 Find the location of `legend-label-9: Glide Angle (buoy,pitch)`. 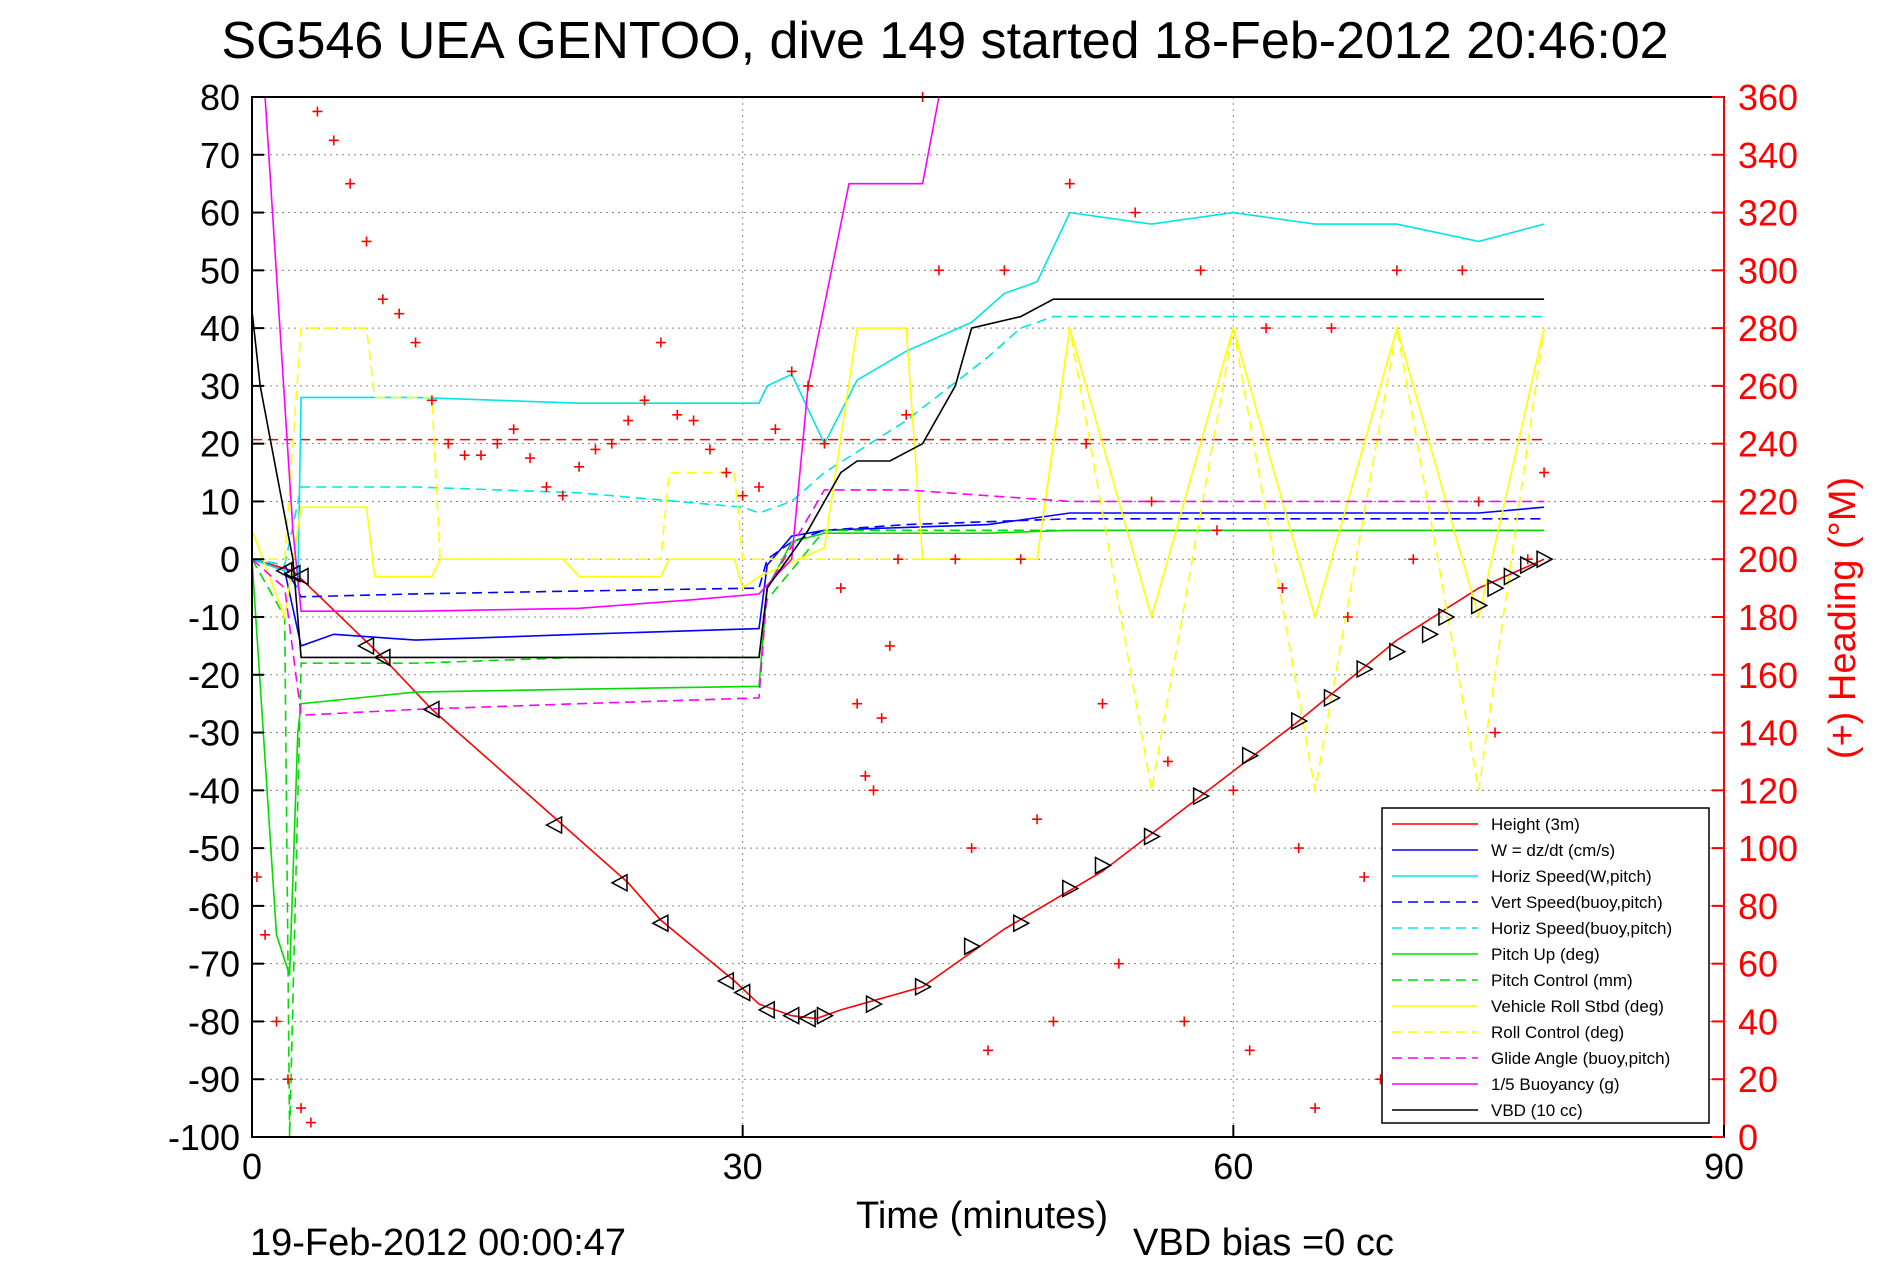

legend-label-9: Glide Angle (buoy,pitch) is located at coordinates (1580, 1058).